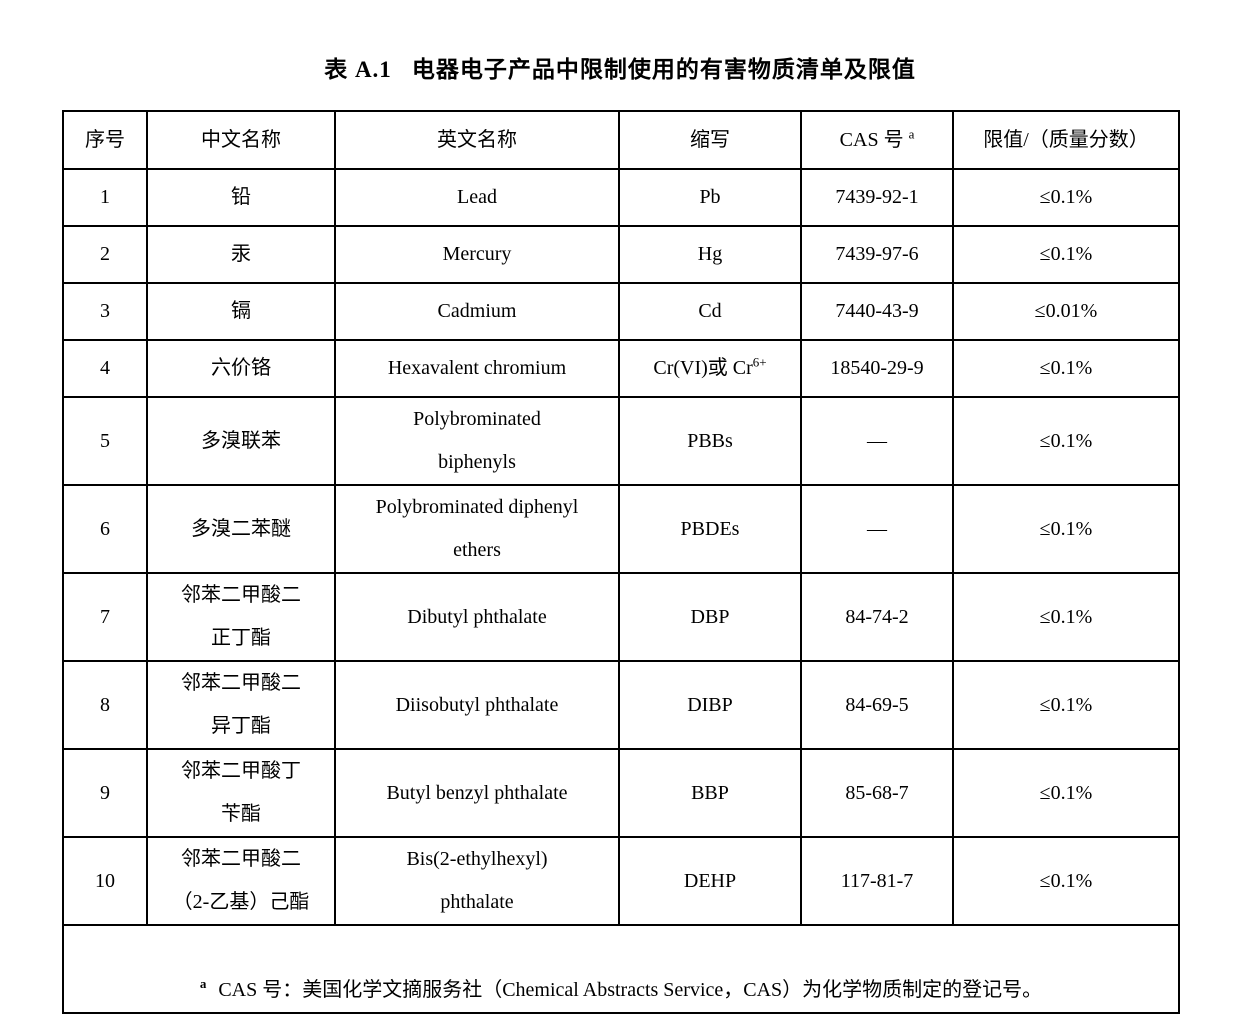 Image resolution: width=1235 pixels, height=1014 pixels. Describe the element at coordinates (358, 69) in the screenshot. I see `table-number-label: 表 A.1` at that location.